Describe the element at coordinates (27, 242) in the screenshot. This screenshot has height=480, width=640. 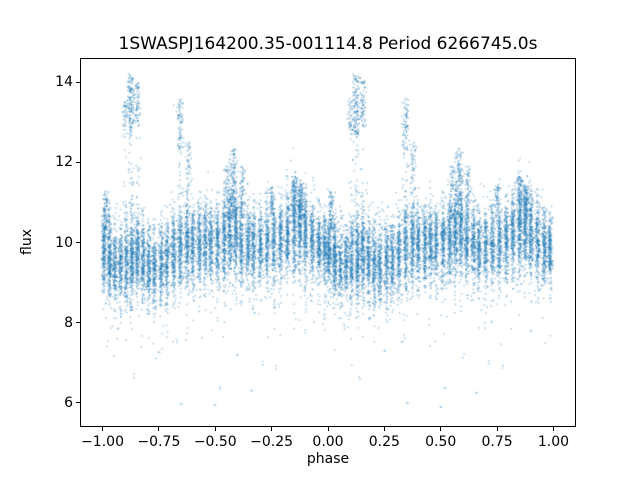
I see `y-axis-label: flux` at that location.